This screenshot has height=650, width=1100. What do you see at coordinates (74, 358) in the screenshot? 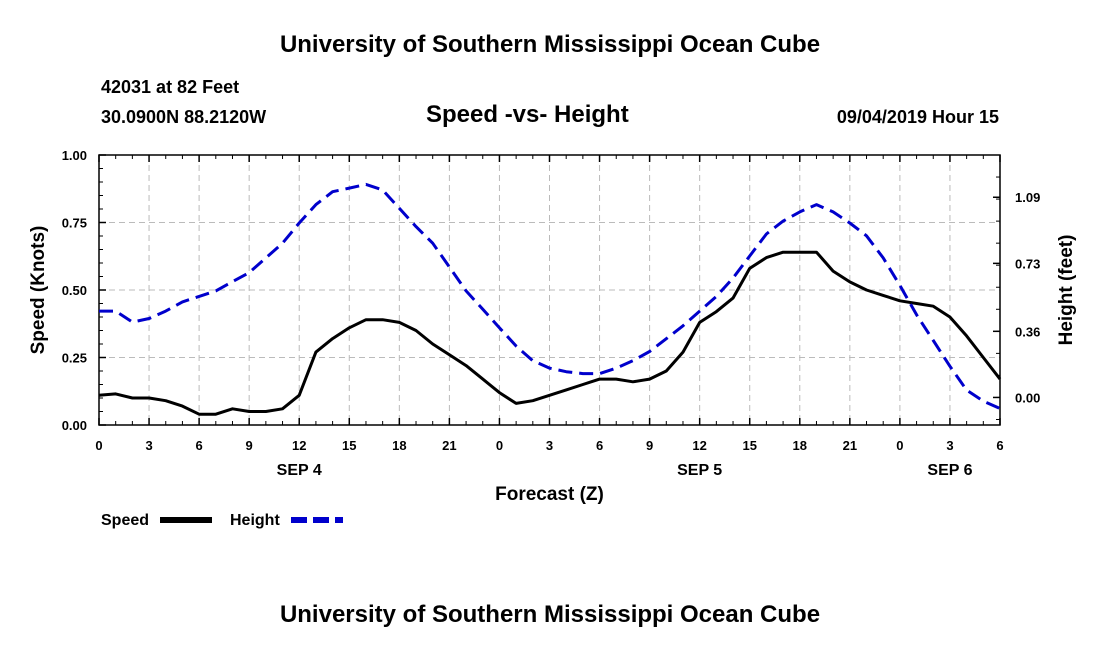
I see `y-tick-label: 0.25` at bounding box center [74, 358].